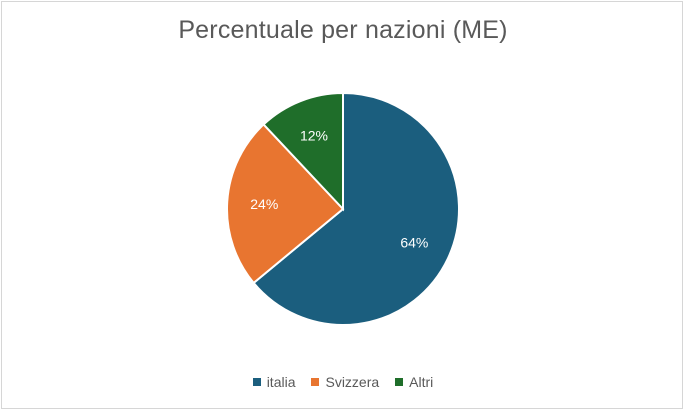 Image resolution: width=686 pixels, height=412 pixels. I want to click on data-label-altri: 12%, so click(314, 136).